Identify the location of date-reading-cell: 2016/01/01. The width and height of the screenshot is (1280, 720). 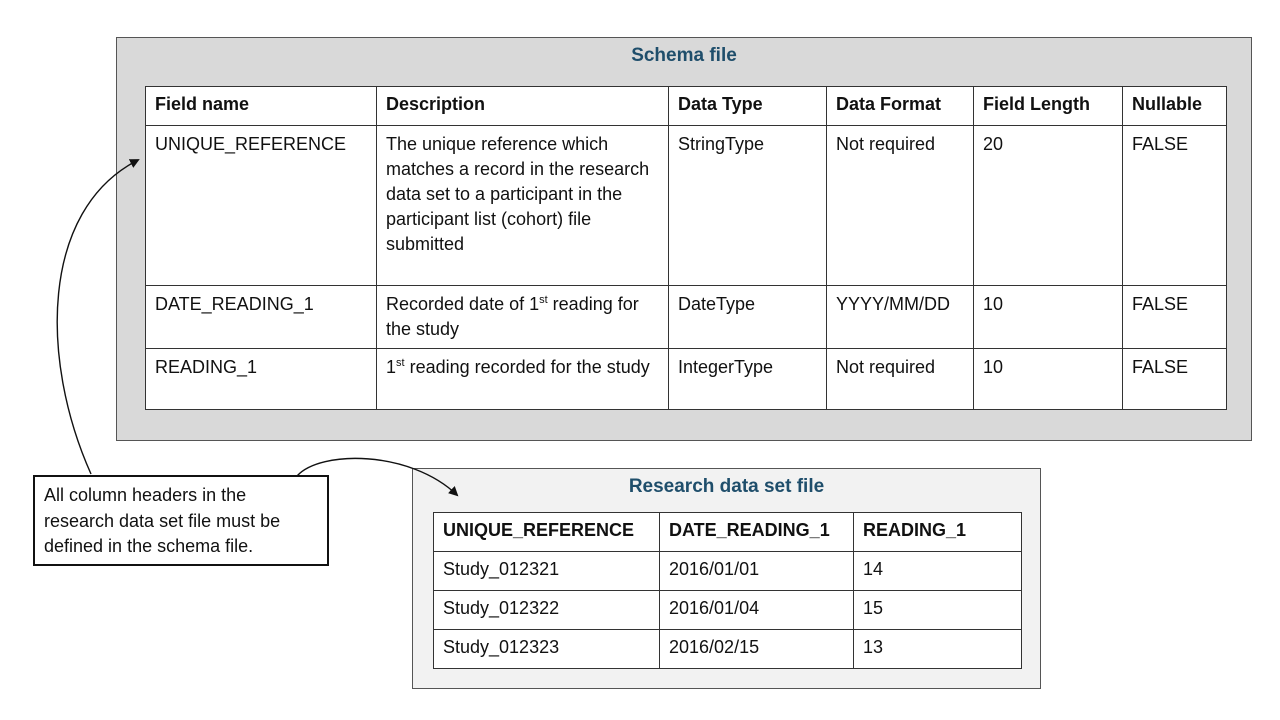
(756, 571).